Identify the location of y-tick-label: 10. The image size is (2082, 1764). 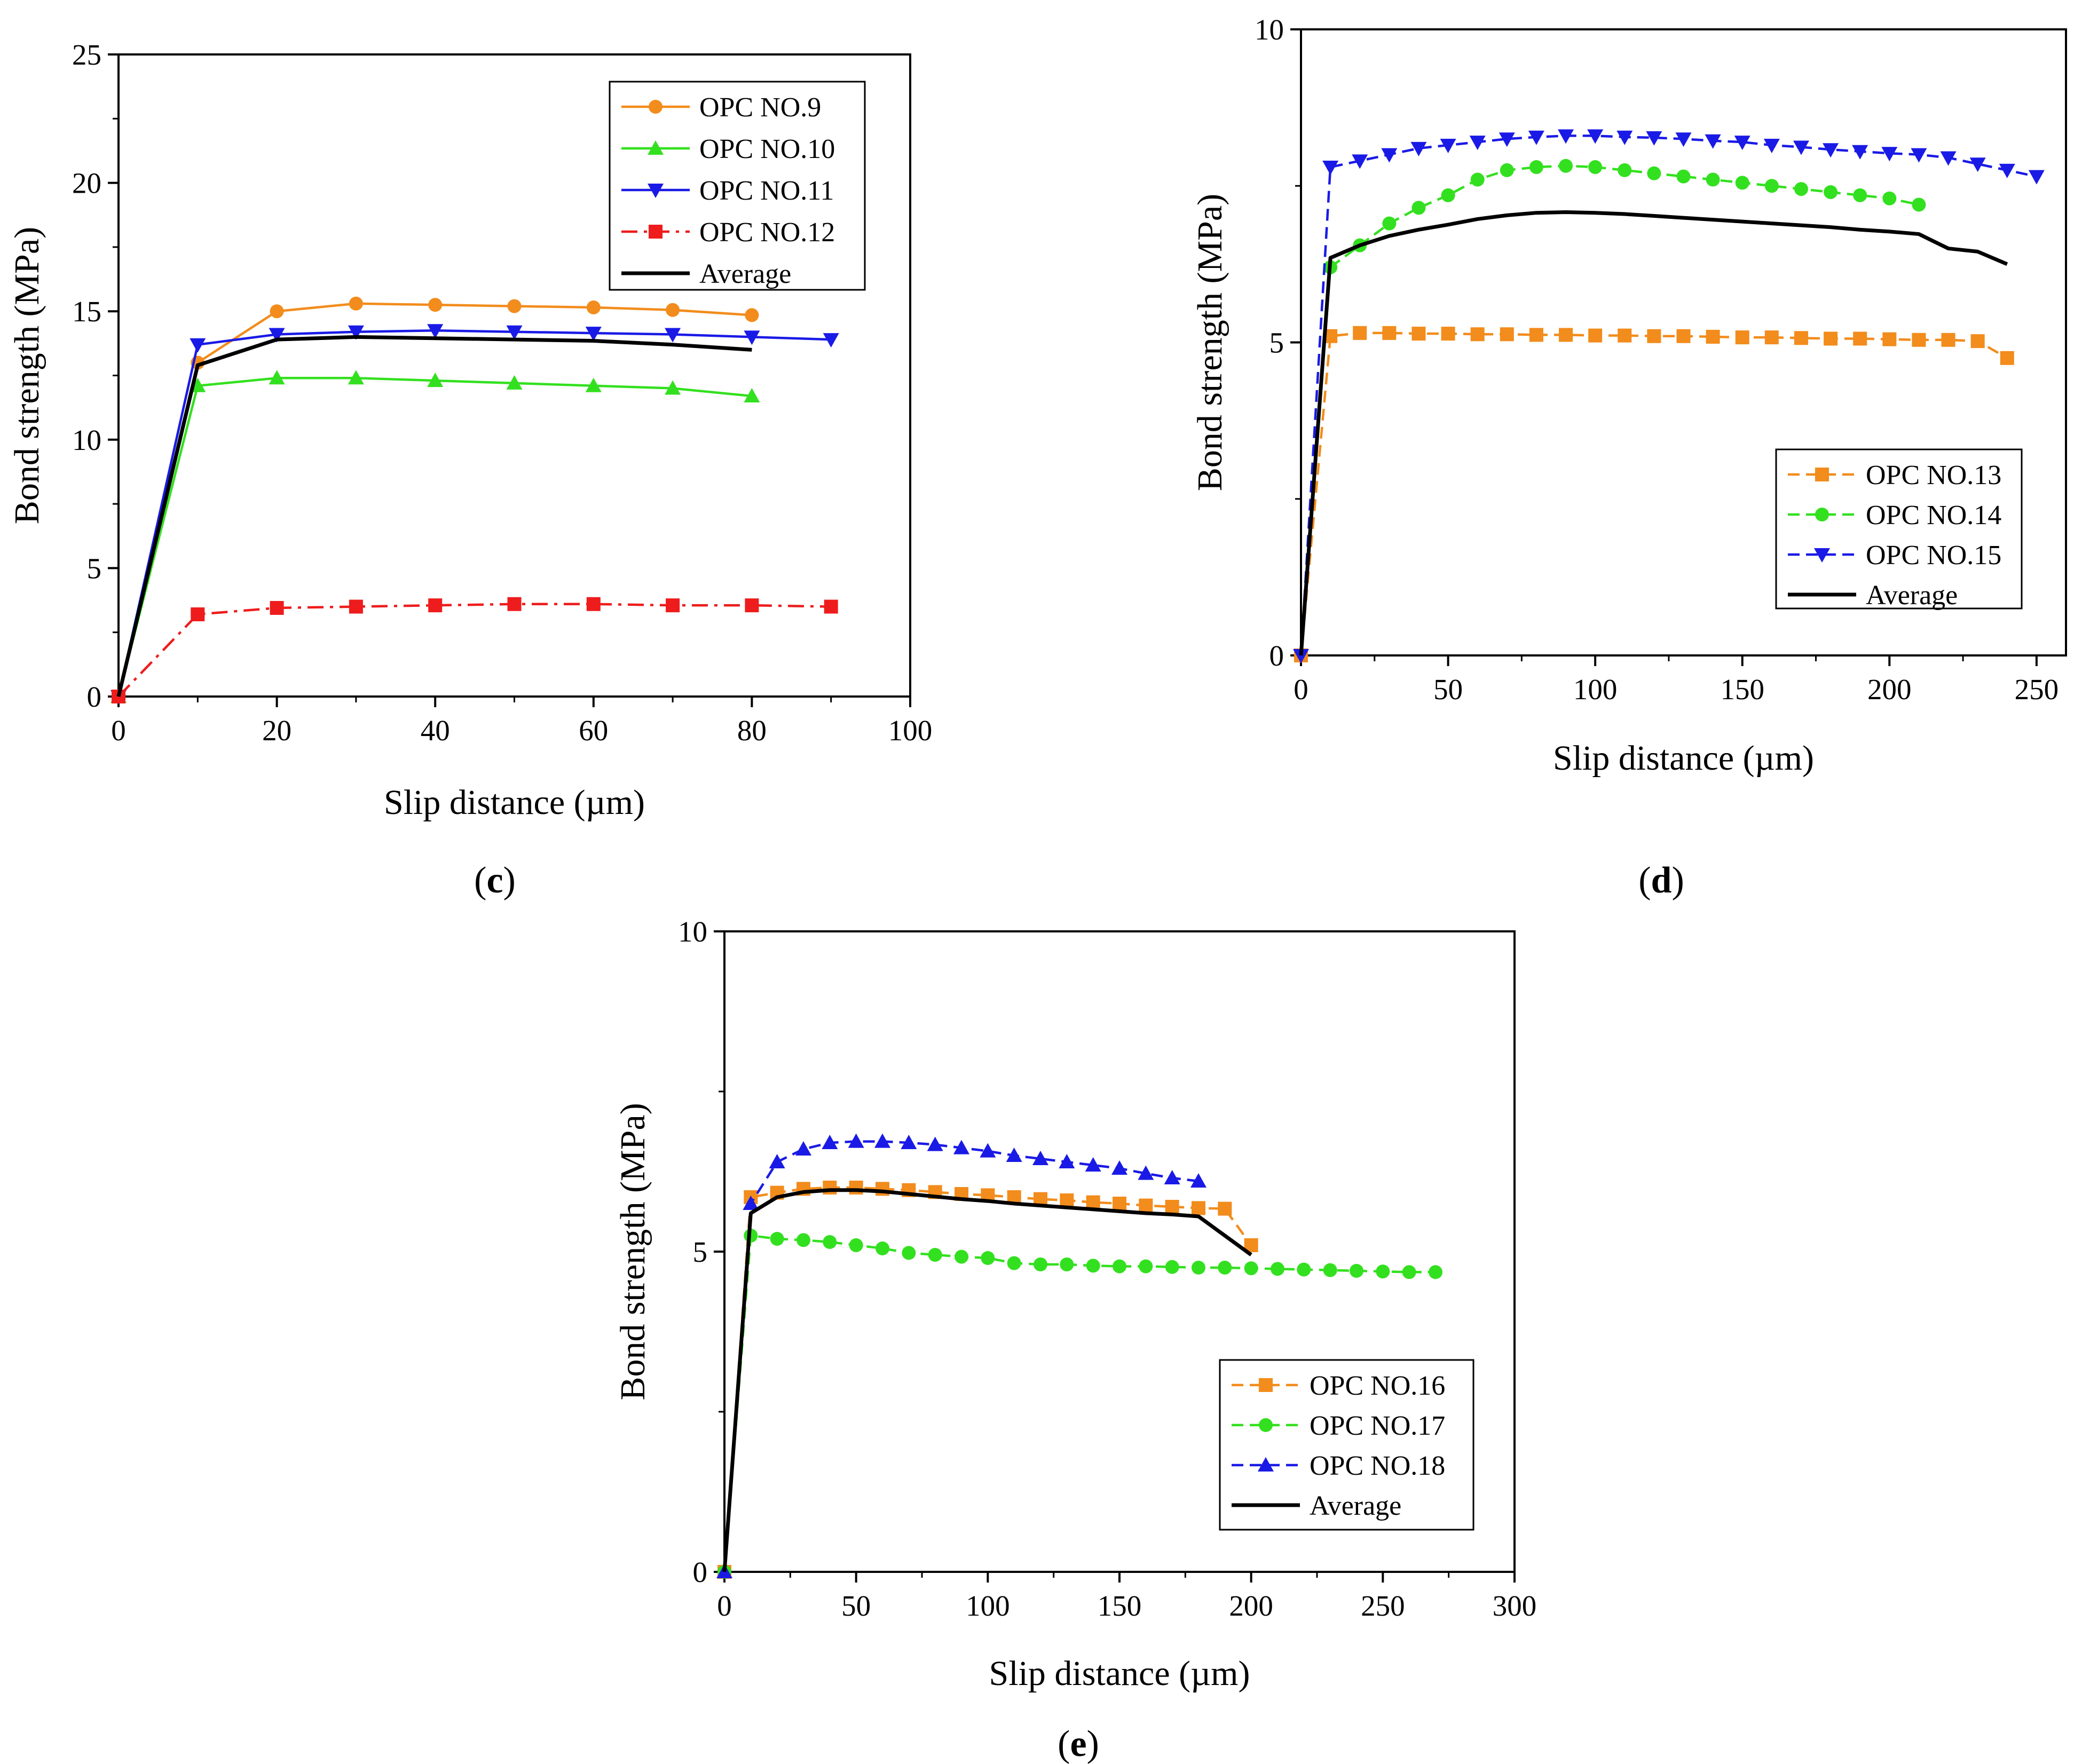
(692, 932).